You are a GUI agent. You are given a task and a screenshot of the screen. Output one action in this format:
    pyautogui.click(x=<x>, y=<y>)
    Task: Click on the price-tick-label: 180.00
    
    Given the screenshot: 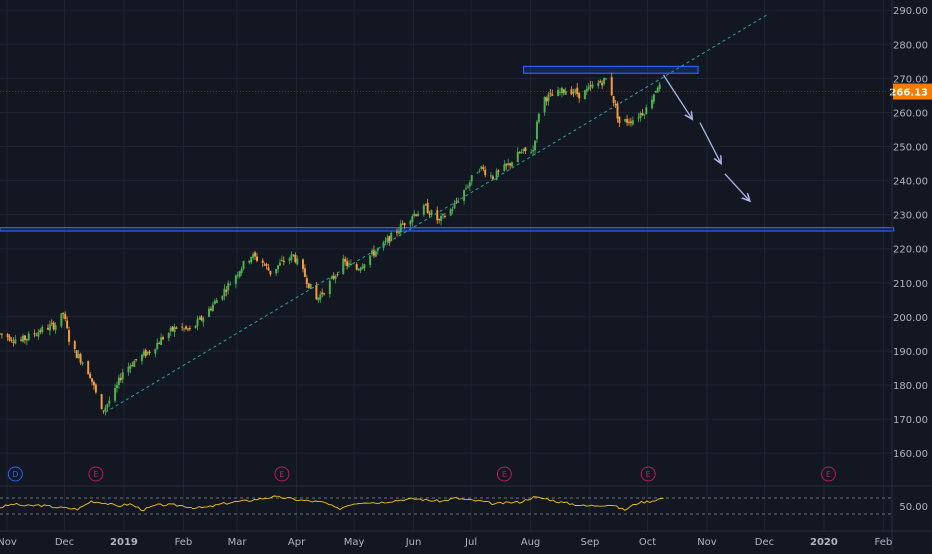 What is the action you would take?
    pyautogui.click(x=910, y=386)
    